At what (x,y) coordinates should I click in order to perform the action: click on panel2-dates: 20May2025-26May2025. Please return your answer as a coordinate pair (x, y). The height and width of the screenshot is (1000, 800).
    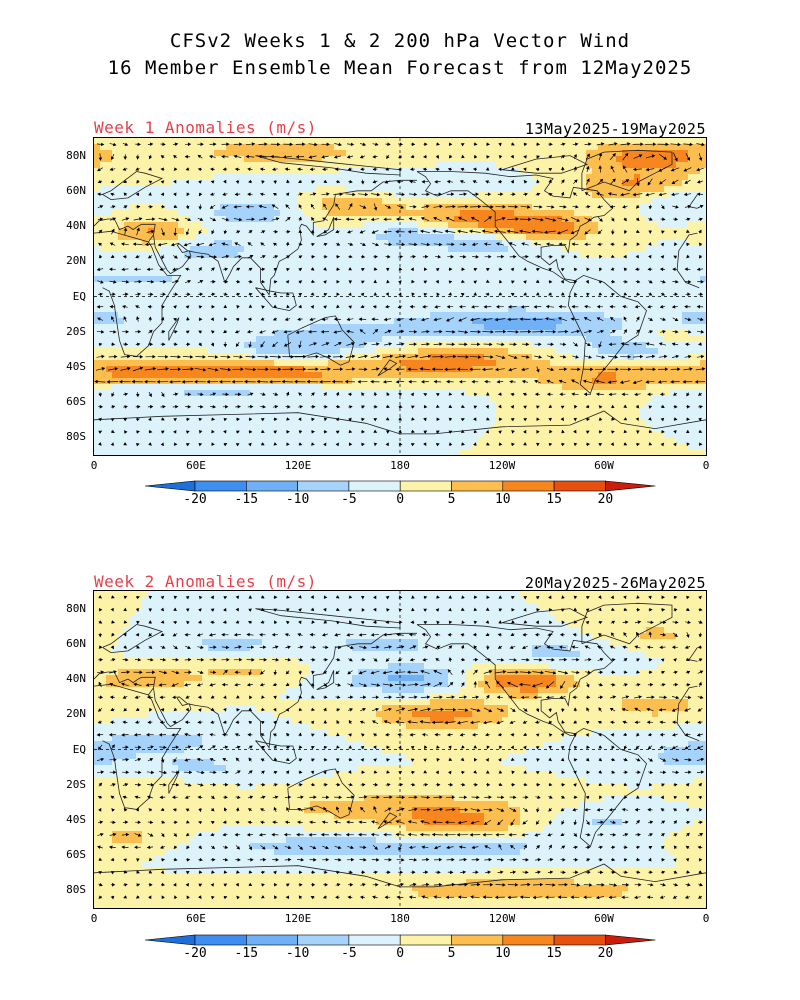
    Looking at the image, I should click on (615, 583).